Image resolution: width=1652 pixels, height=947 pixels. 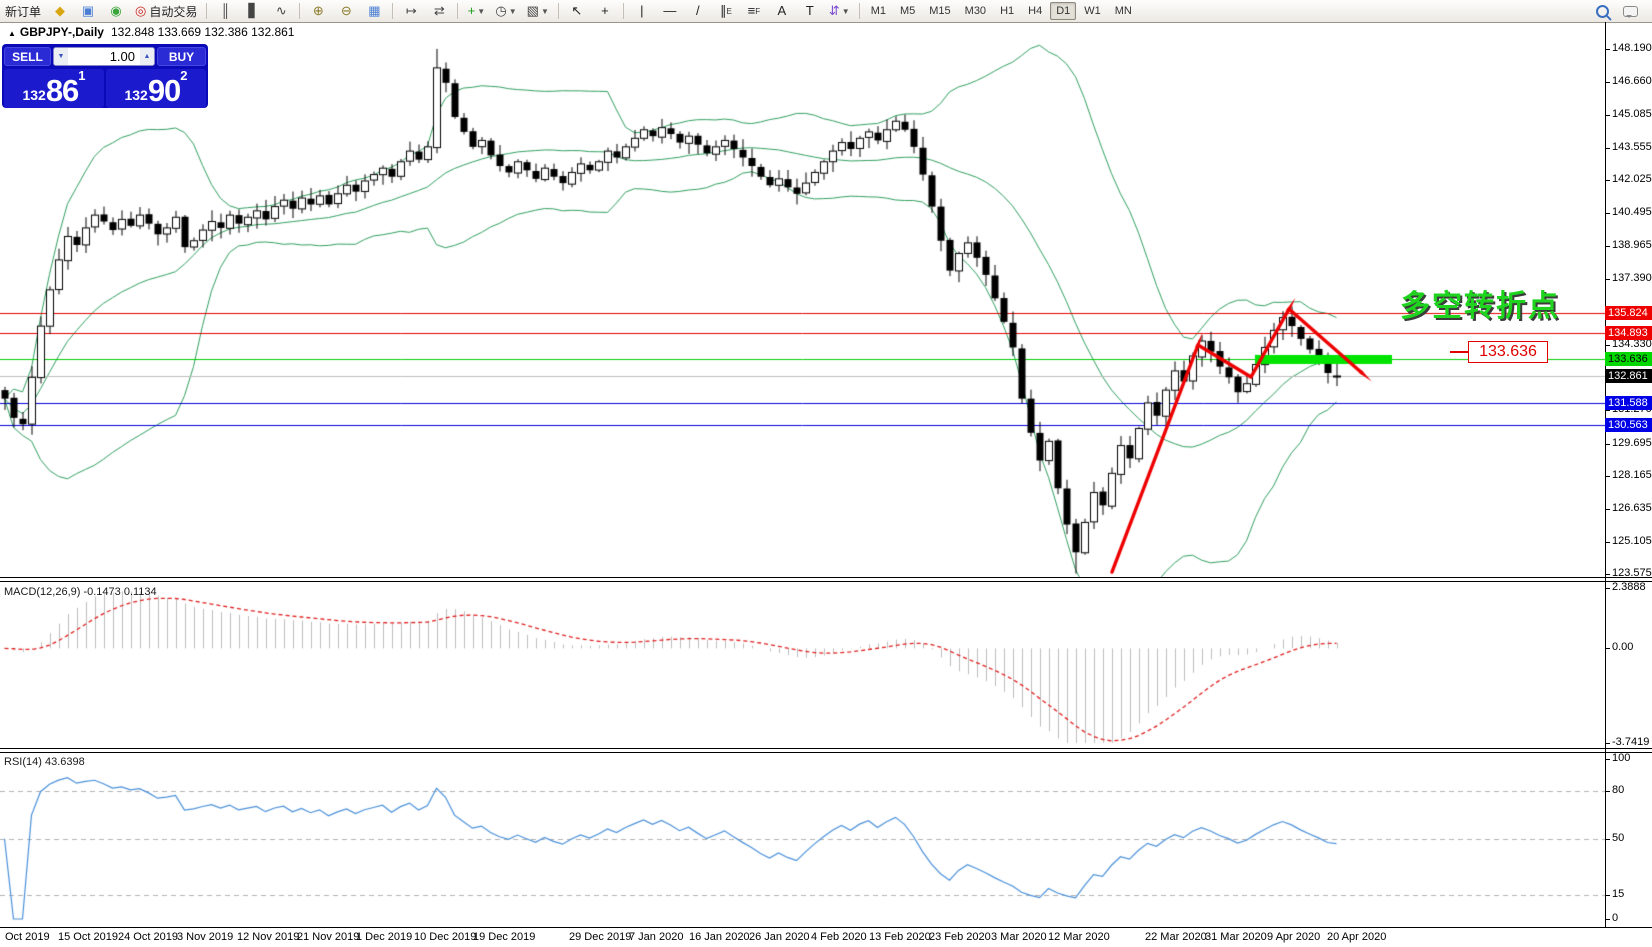 What do you see at coordinates (1602, 11) in the screenshot?
I see `search-button` at bounding box center [1602, 11].